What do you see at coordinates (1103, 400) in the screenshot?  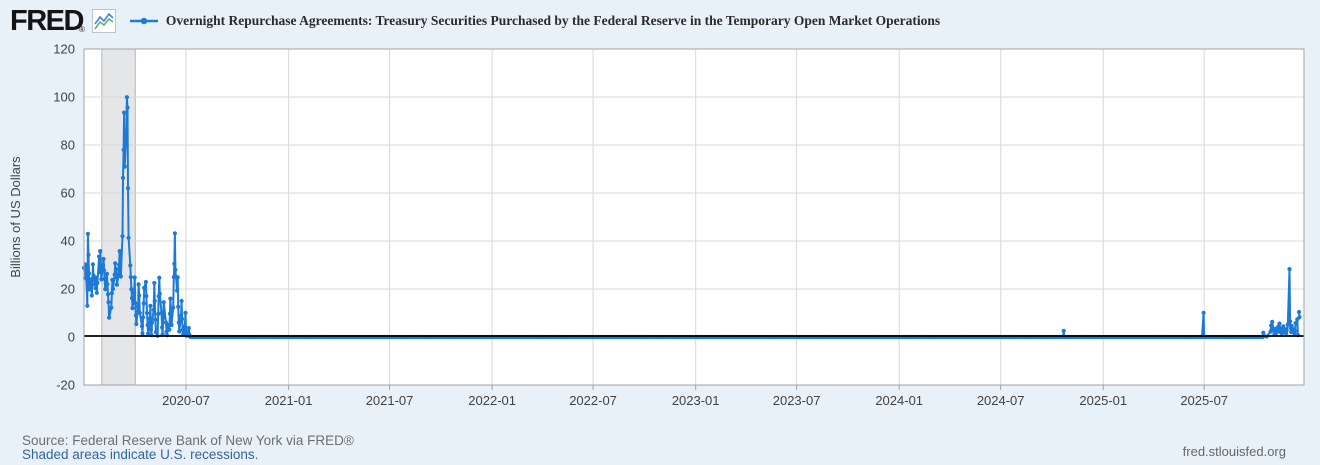 I see `x-tick-label: 2025-01` at bounding box center [1103, 400].